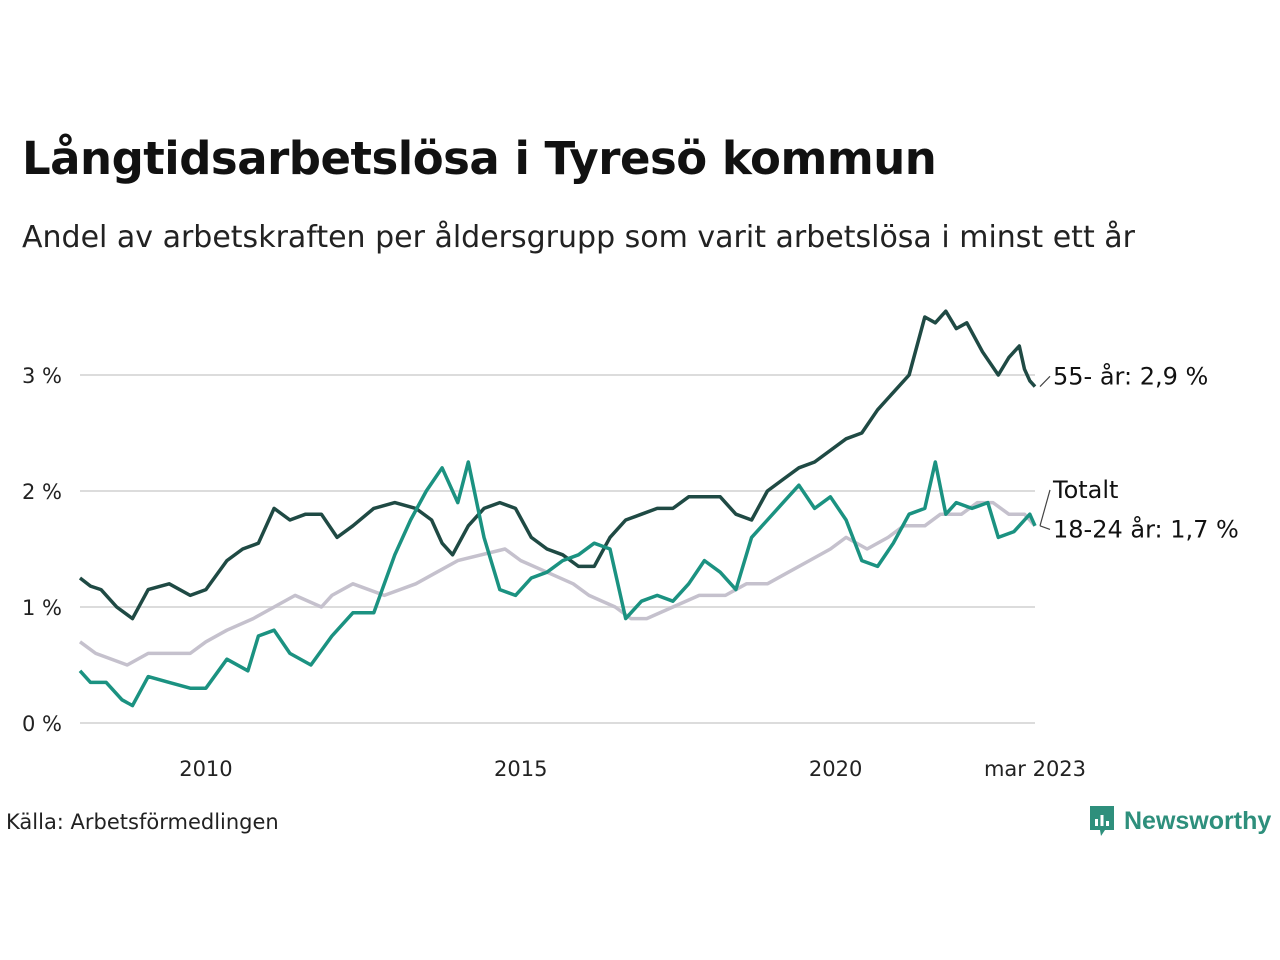 The height and width of the screenshot is (960, 1280). Describe the element at coordinates (835, 769) in the screenshot. I see `x-tick-label: 2020` at that location.